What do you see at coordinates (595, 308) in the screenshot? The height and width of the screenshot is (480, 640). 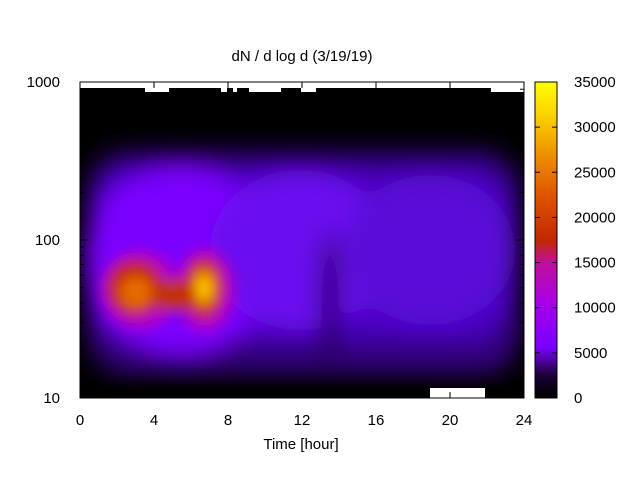 I see `colorbar-tick-label: 10000` at bounding box center [595, 308].